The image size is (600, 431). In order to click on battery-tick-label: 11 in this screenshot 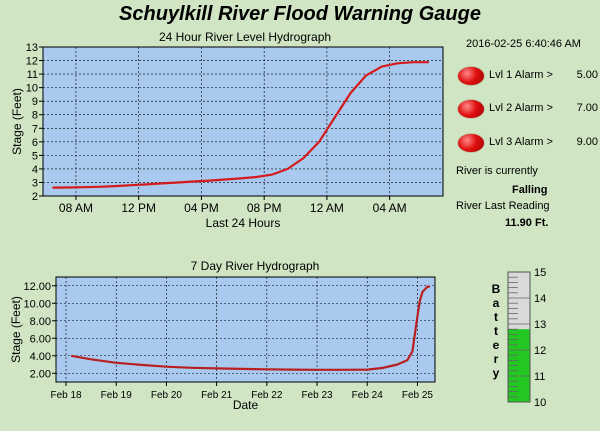, I will do `click(539, 377)`.